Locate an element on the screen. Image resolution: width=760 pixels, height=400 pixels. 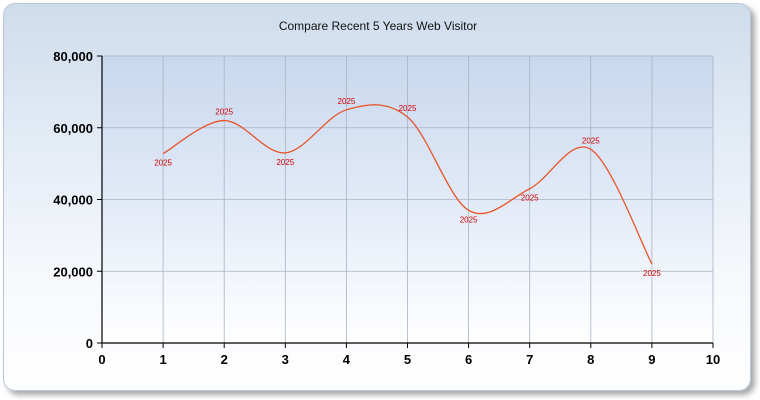
y-tick-label: 40,000 is located at coordinates (73, 200).